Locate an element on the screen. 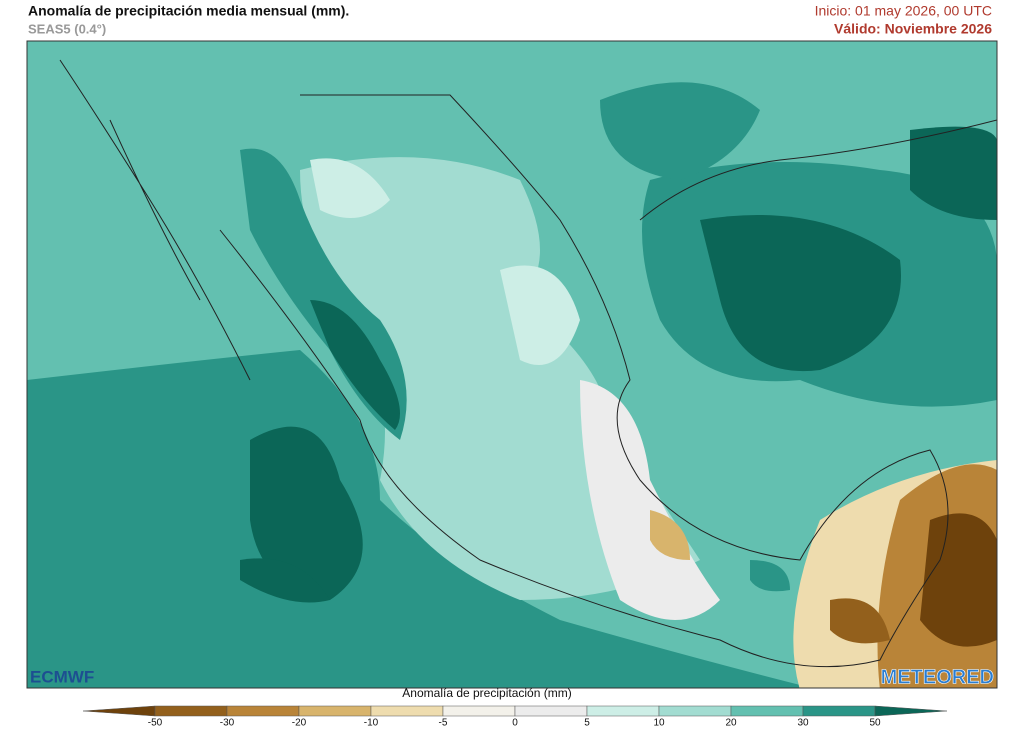 The height and width of the screenshot is (730, 1024). colorbar-tick-label: -10 is located at coordinates (371, 723).